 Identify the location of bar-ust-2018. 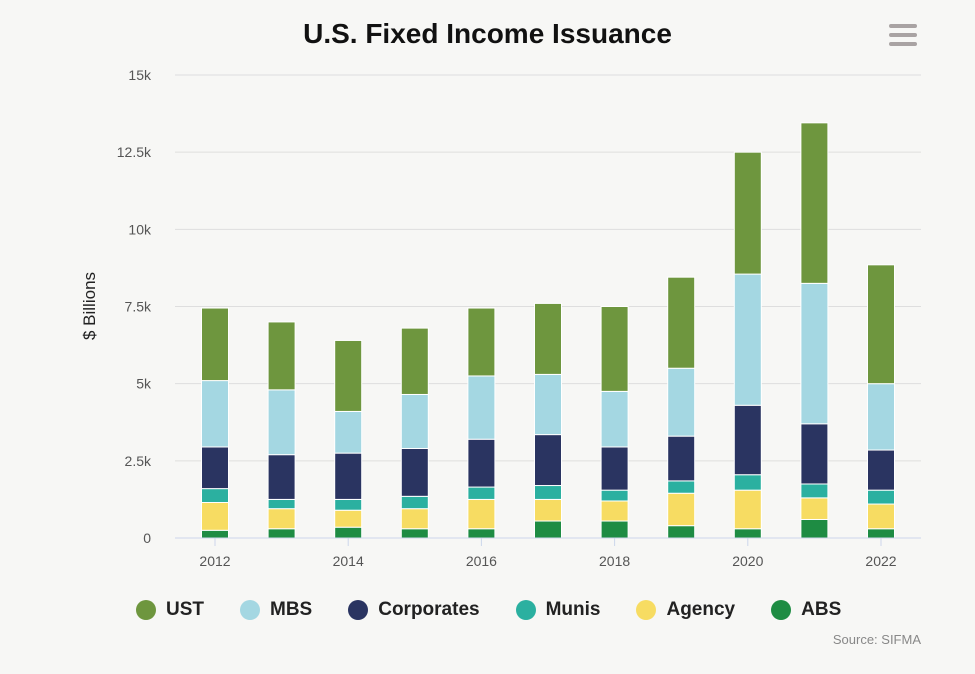
(614, 349).